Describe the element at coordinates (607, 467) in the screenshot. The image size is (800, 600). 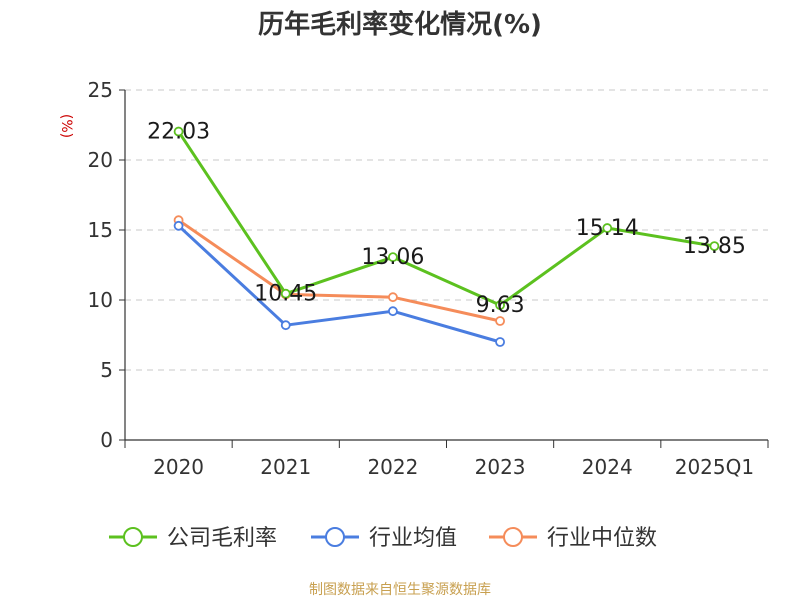
I see `x-tick-label: 2024` at that location.